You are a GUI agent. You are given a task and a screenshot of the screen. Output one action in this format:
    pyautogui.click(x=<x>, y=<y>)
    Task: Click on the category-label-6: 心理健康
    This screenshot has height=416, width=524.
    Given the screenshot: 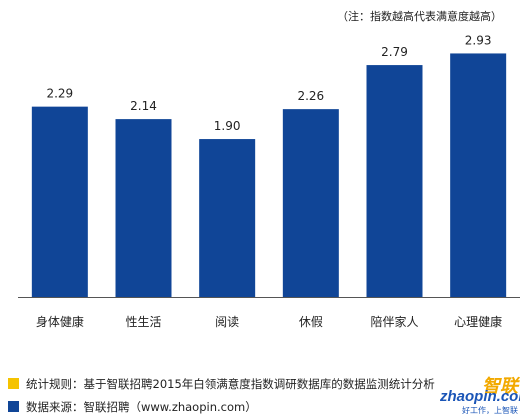 What is the action you would take?
    pyautogui.click(x=478, y=321)
    